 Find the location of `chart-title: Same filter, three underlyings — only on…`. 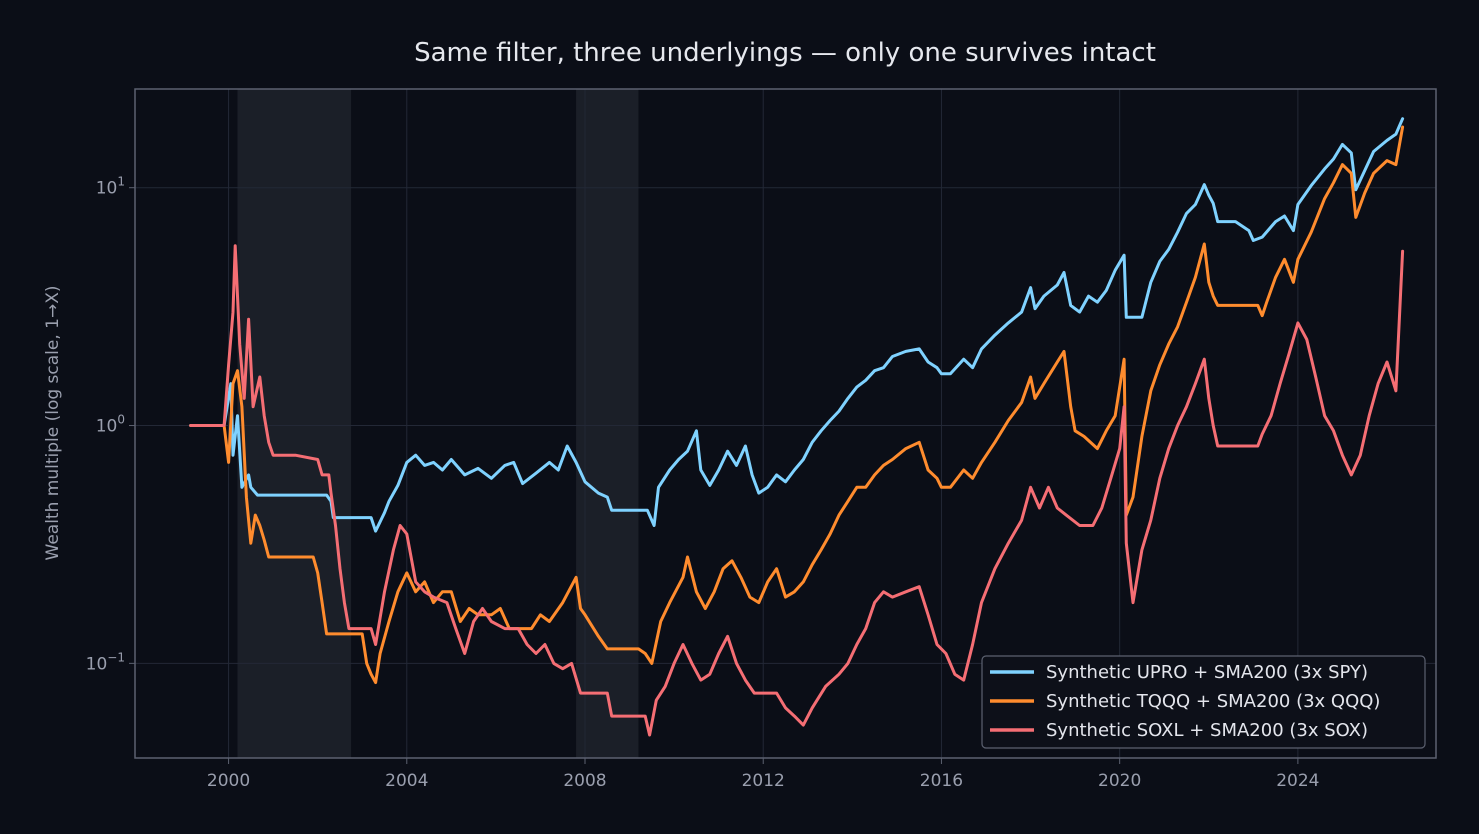

chart-title: Same filter, three underlyings — only on… is located at coordinates (785, 53).